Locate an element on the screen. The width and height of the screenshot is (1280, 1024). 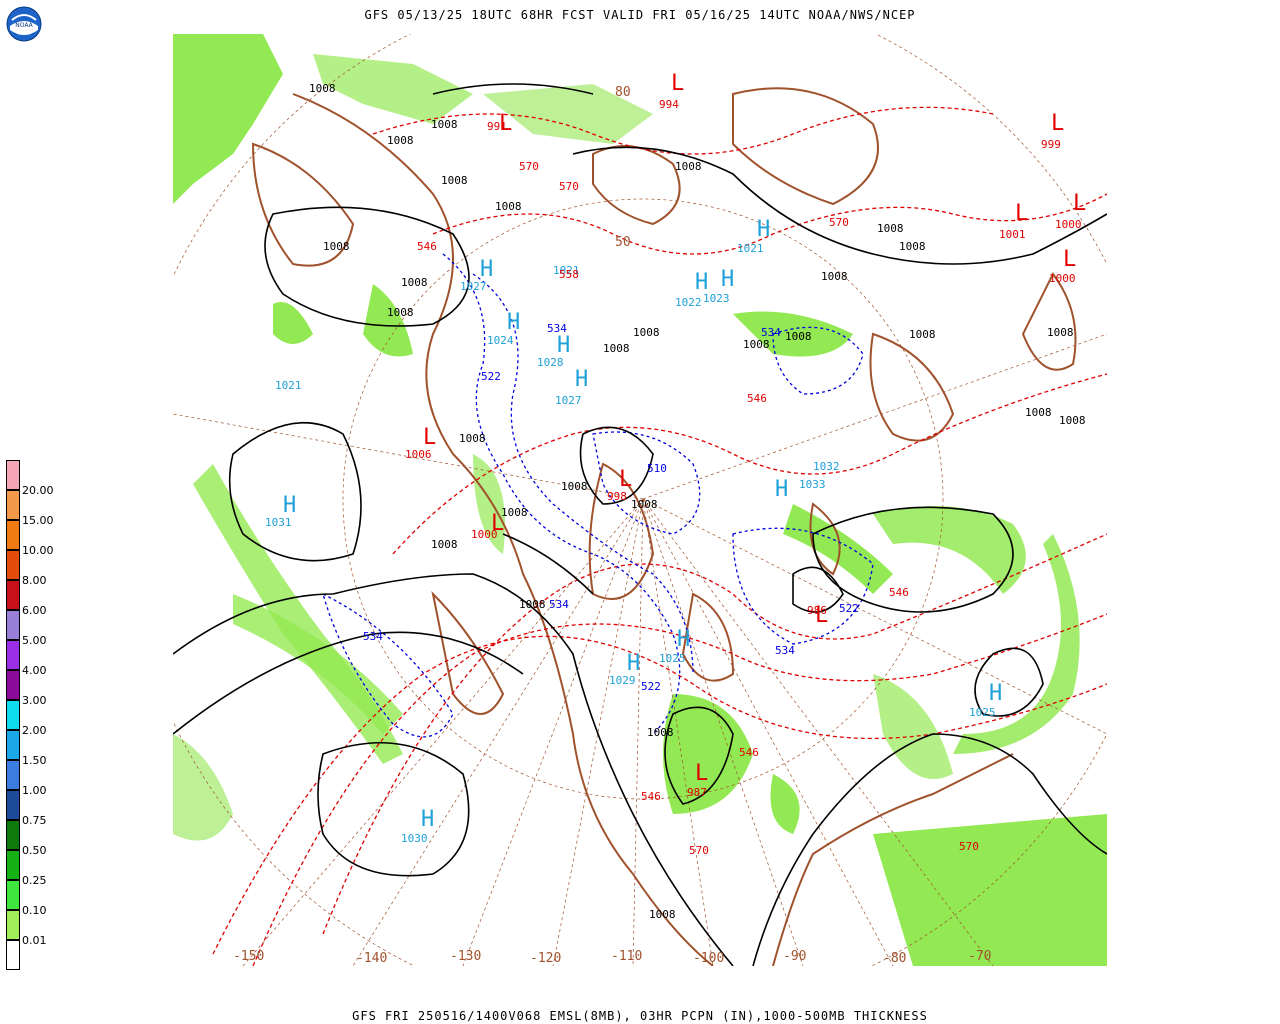
thickness-label: 510 is located at coordinates (657, 468).